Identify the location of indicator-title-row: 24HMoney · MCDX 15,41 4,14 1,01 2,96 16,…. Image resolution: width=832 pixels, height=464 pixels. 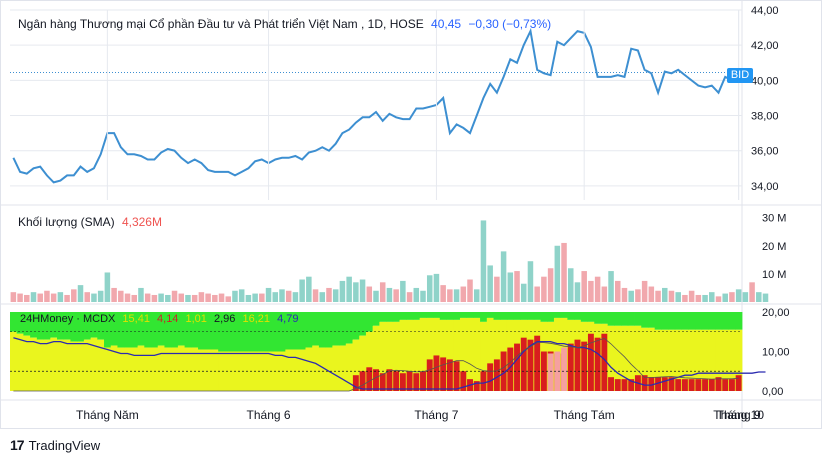
(157, 319).